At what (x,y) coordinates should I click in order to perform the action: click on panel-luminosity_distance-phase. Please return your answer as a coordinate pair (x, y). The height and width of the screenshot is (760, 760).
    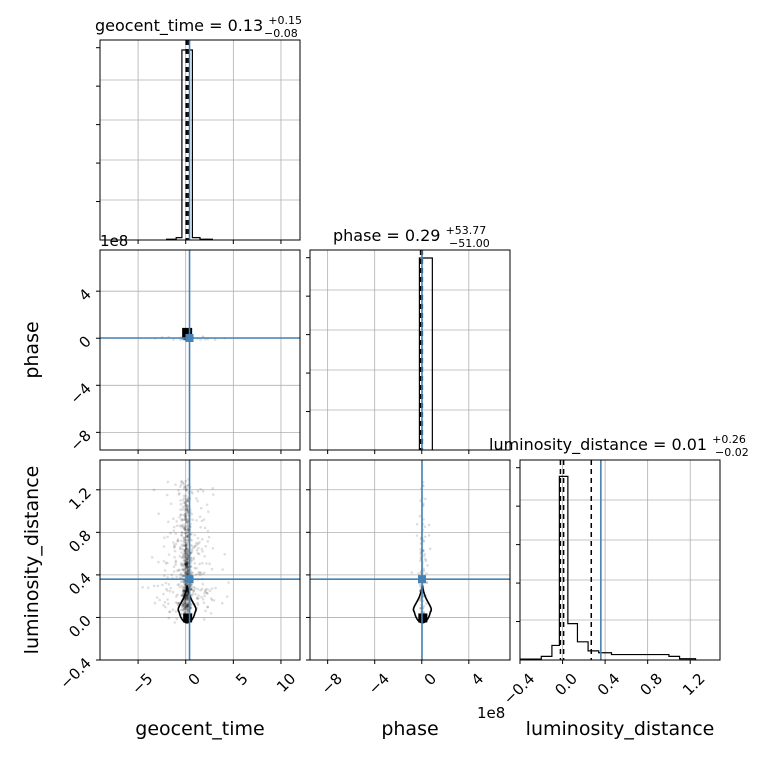
    Looking at the image, I should click on (408, 561).